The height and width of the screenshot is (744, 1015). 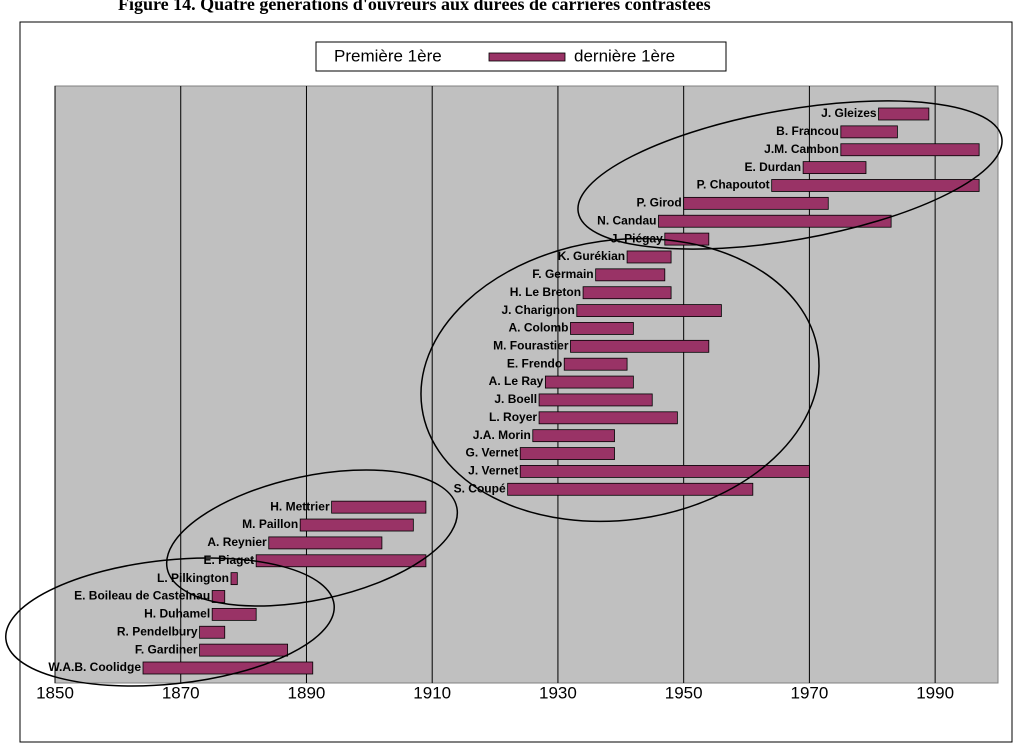 What do you see at coordinates (94, 667) in the screenshot?
I see `category-label: W.A.B. Coolidge` at bounding box center [94, 667].